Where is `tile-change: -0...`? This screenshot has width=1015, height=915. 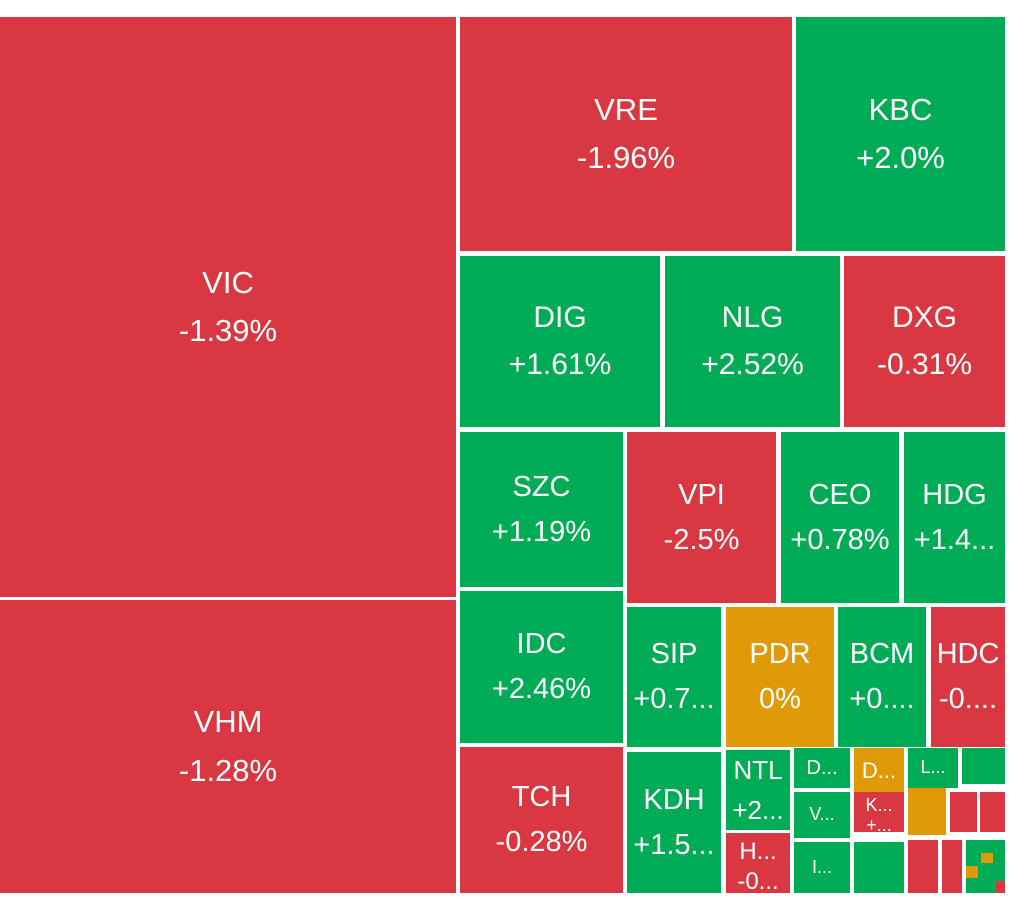
tile-change: -0... is located at coordinates (758, 880).